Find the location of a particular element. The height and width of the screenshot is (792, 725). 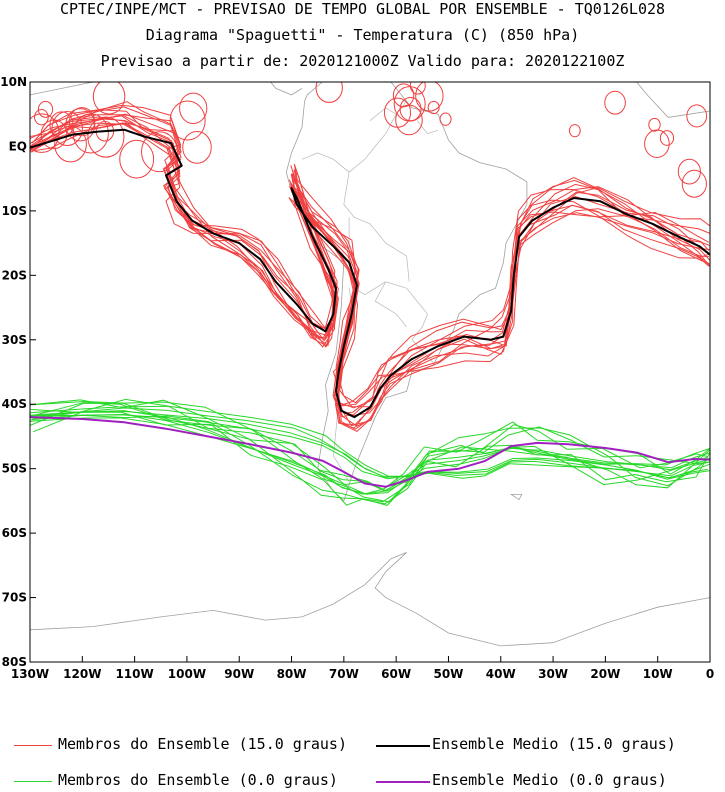

island-coastline is located at coordinates (516, 497).